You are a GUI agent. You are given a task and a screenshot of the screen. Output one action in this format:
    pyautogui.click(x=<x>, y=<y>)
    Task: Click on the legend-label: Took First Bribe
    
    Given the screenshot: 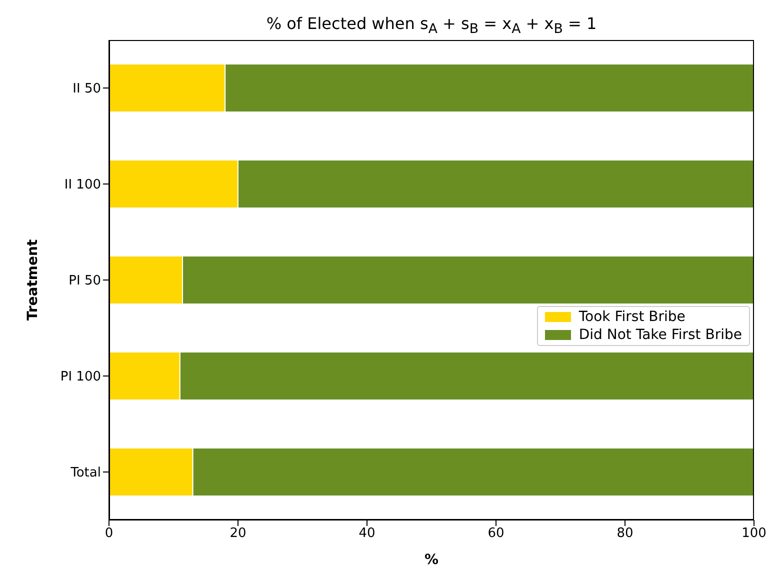 What is the action you would take?
    pyautogui.click(x=632, y=317)
    